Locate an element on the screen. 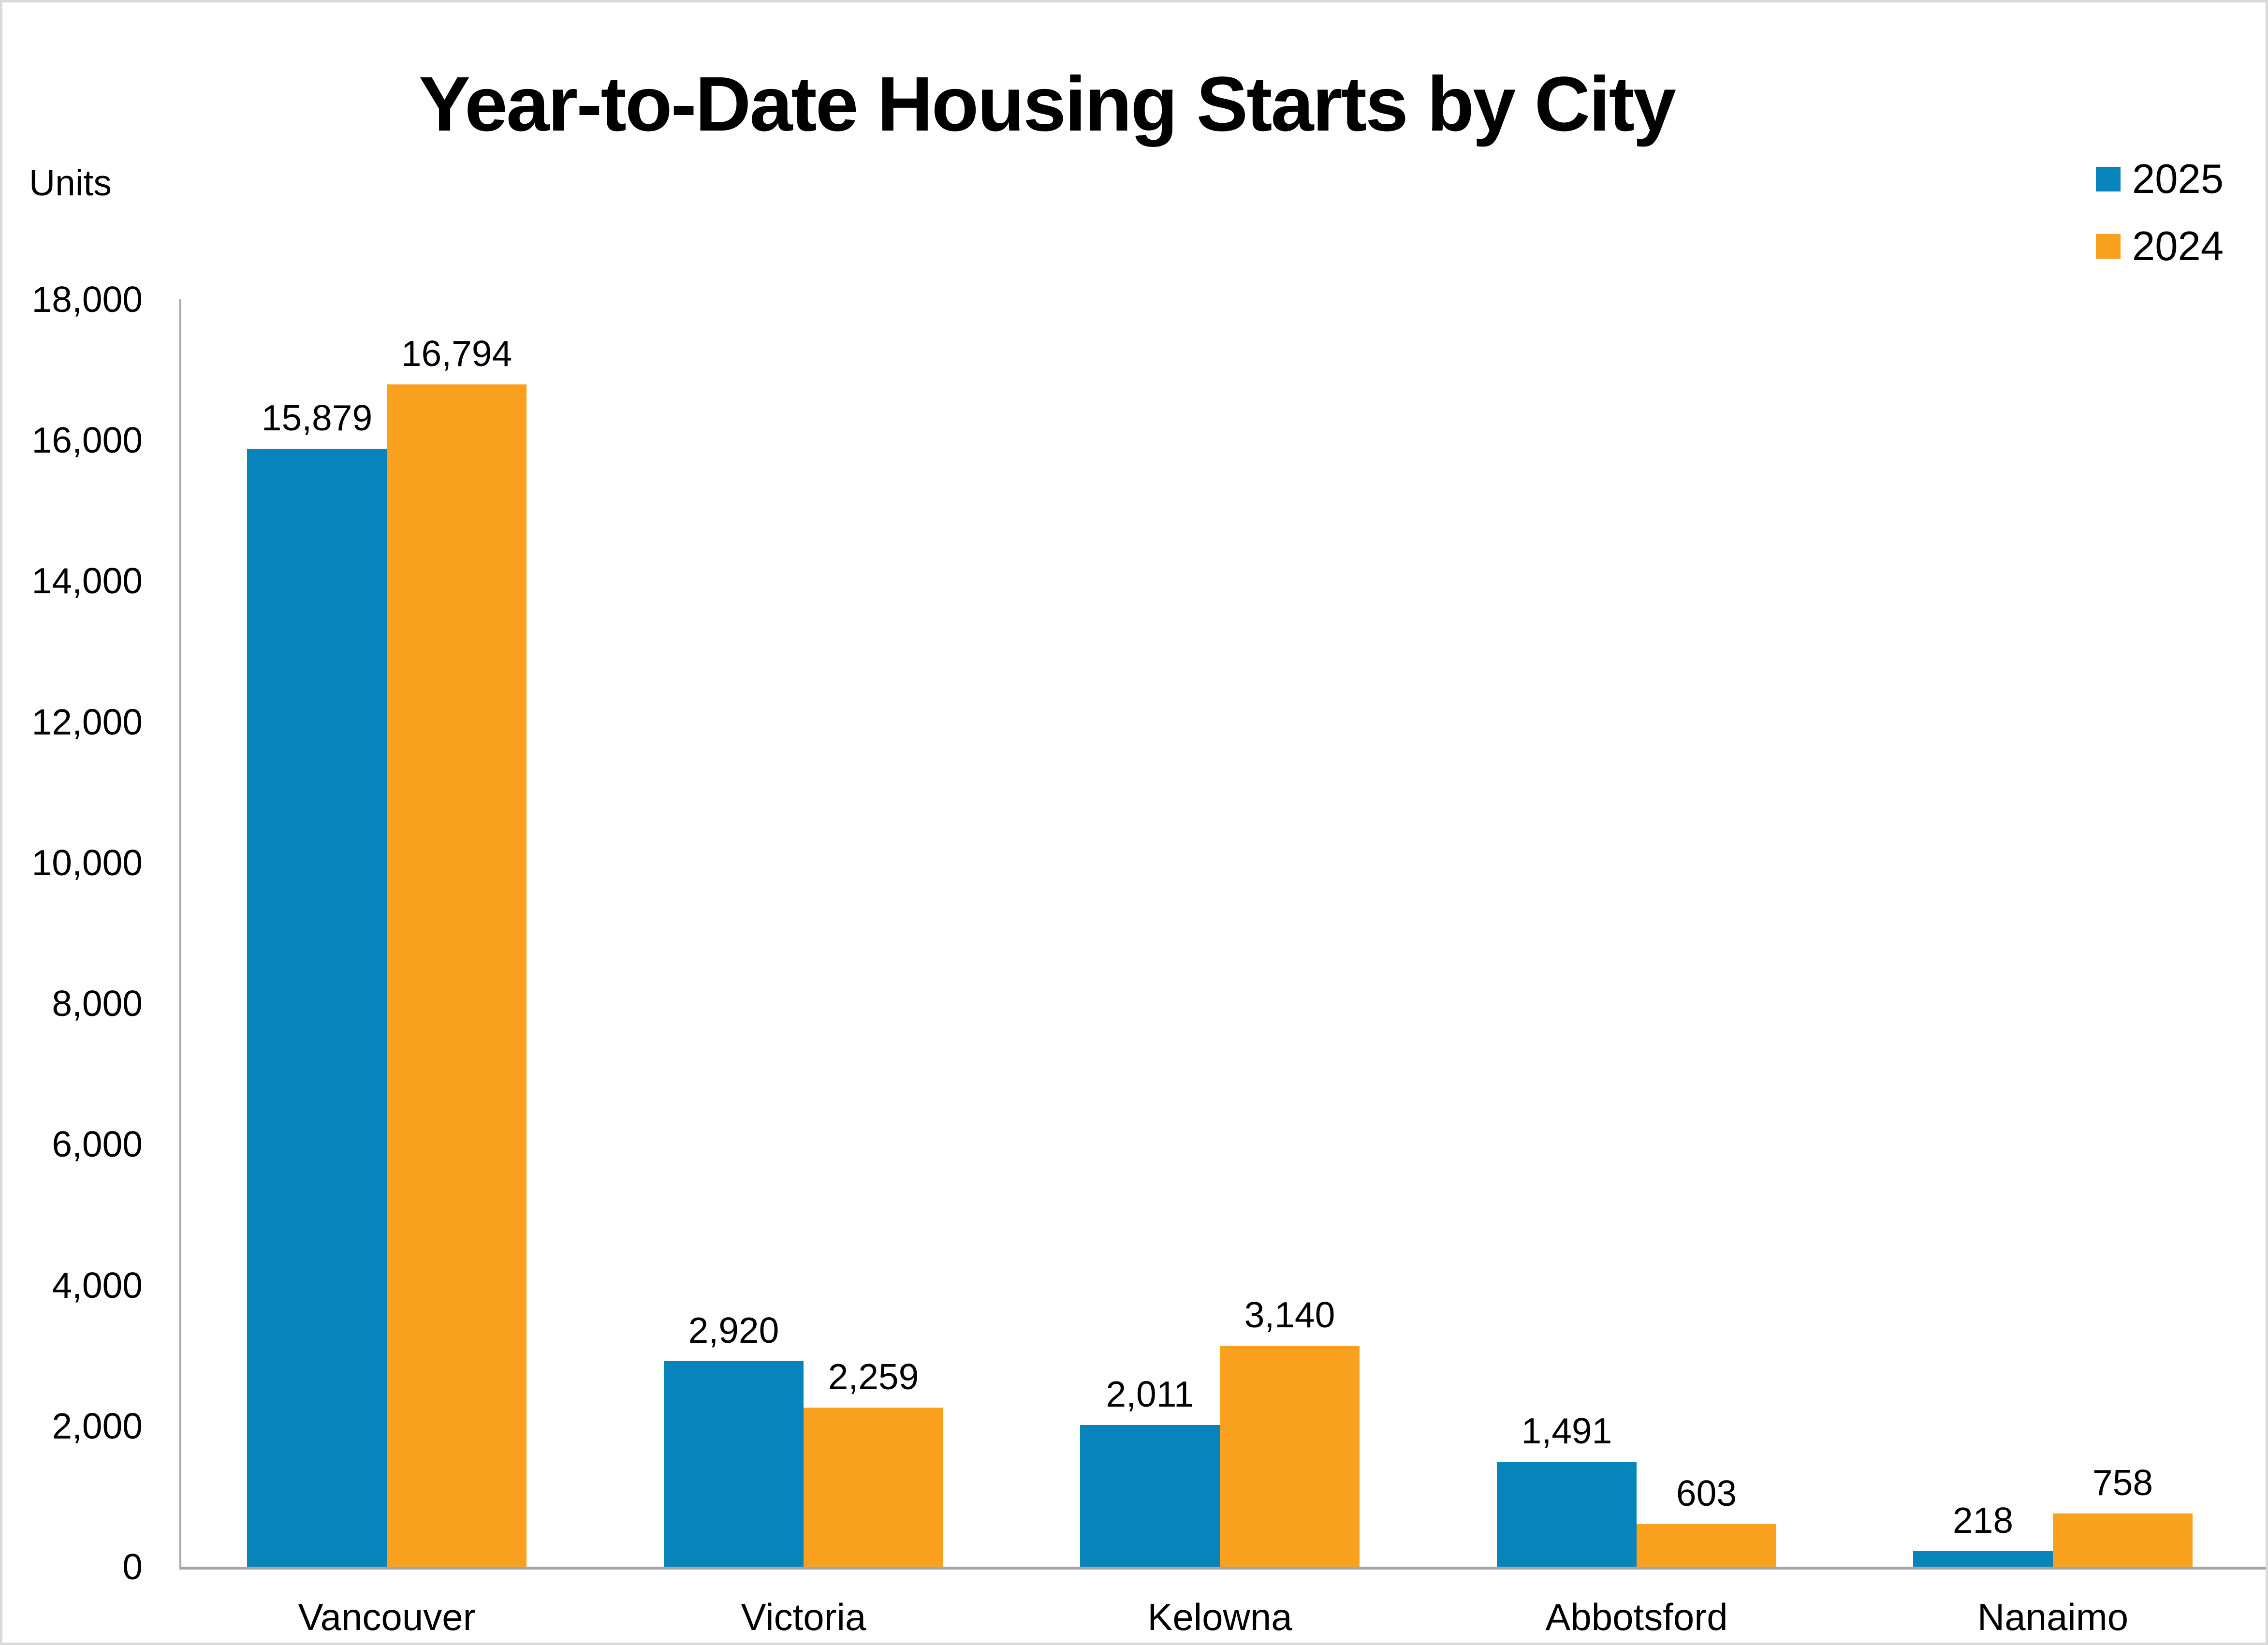  y-tick-label-14-000: 14,000 is located at coordinates (87, 581).